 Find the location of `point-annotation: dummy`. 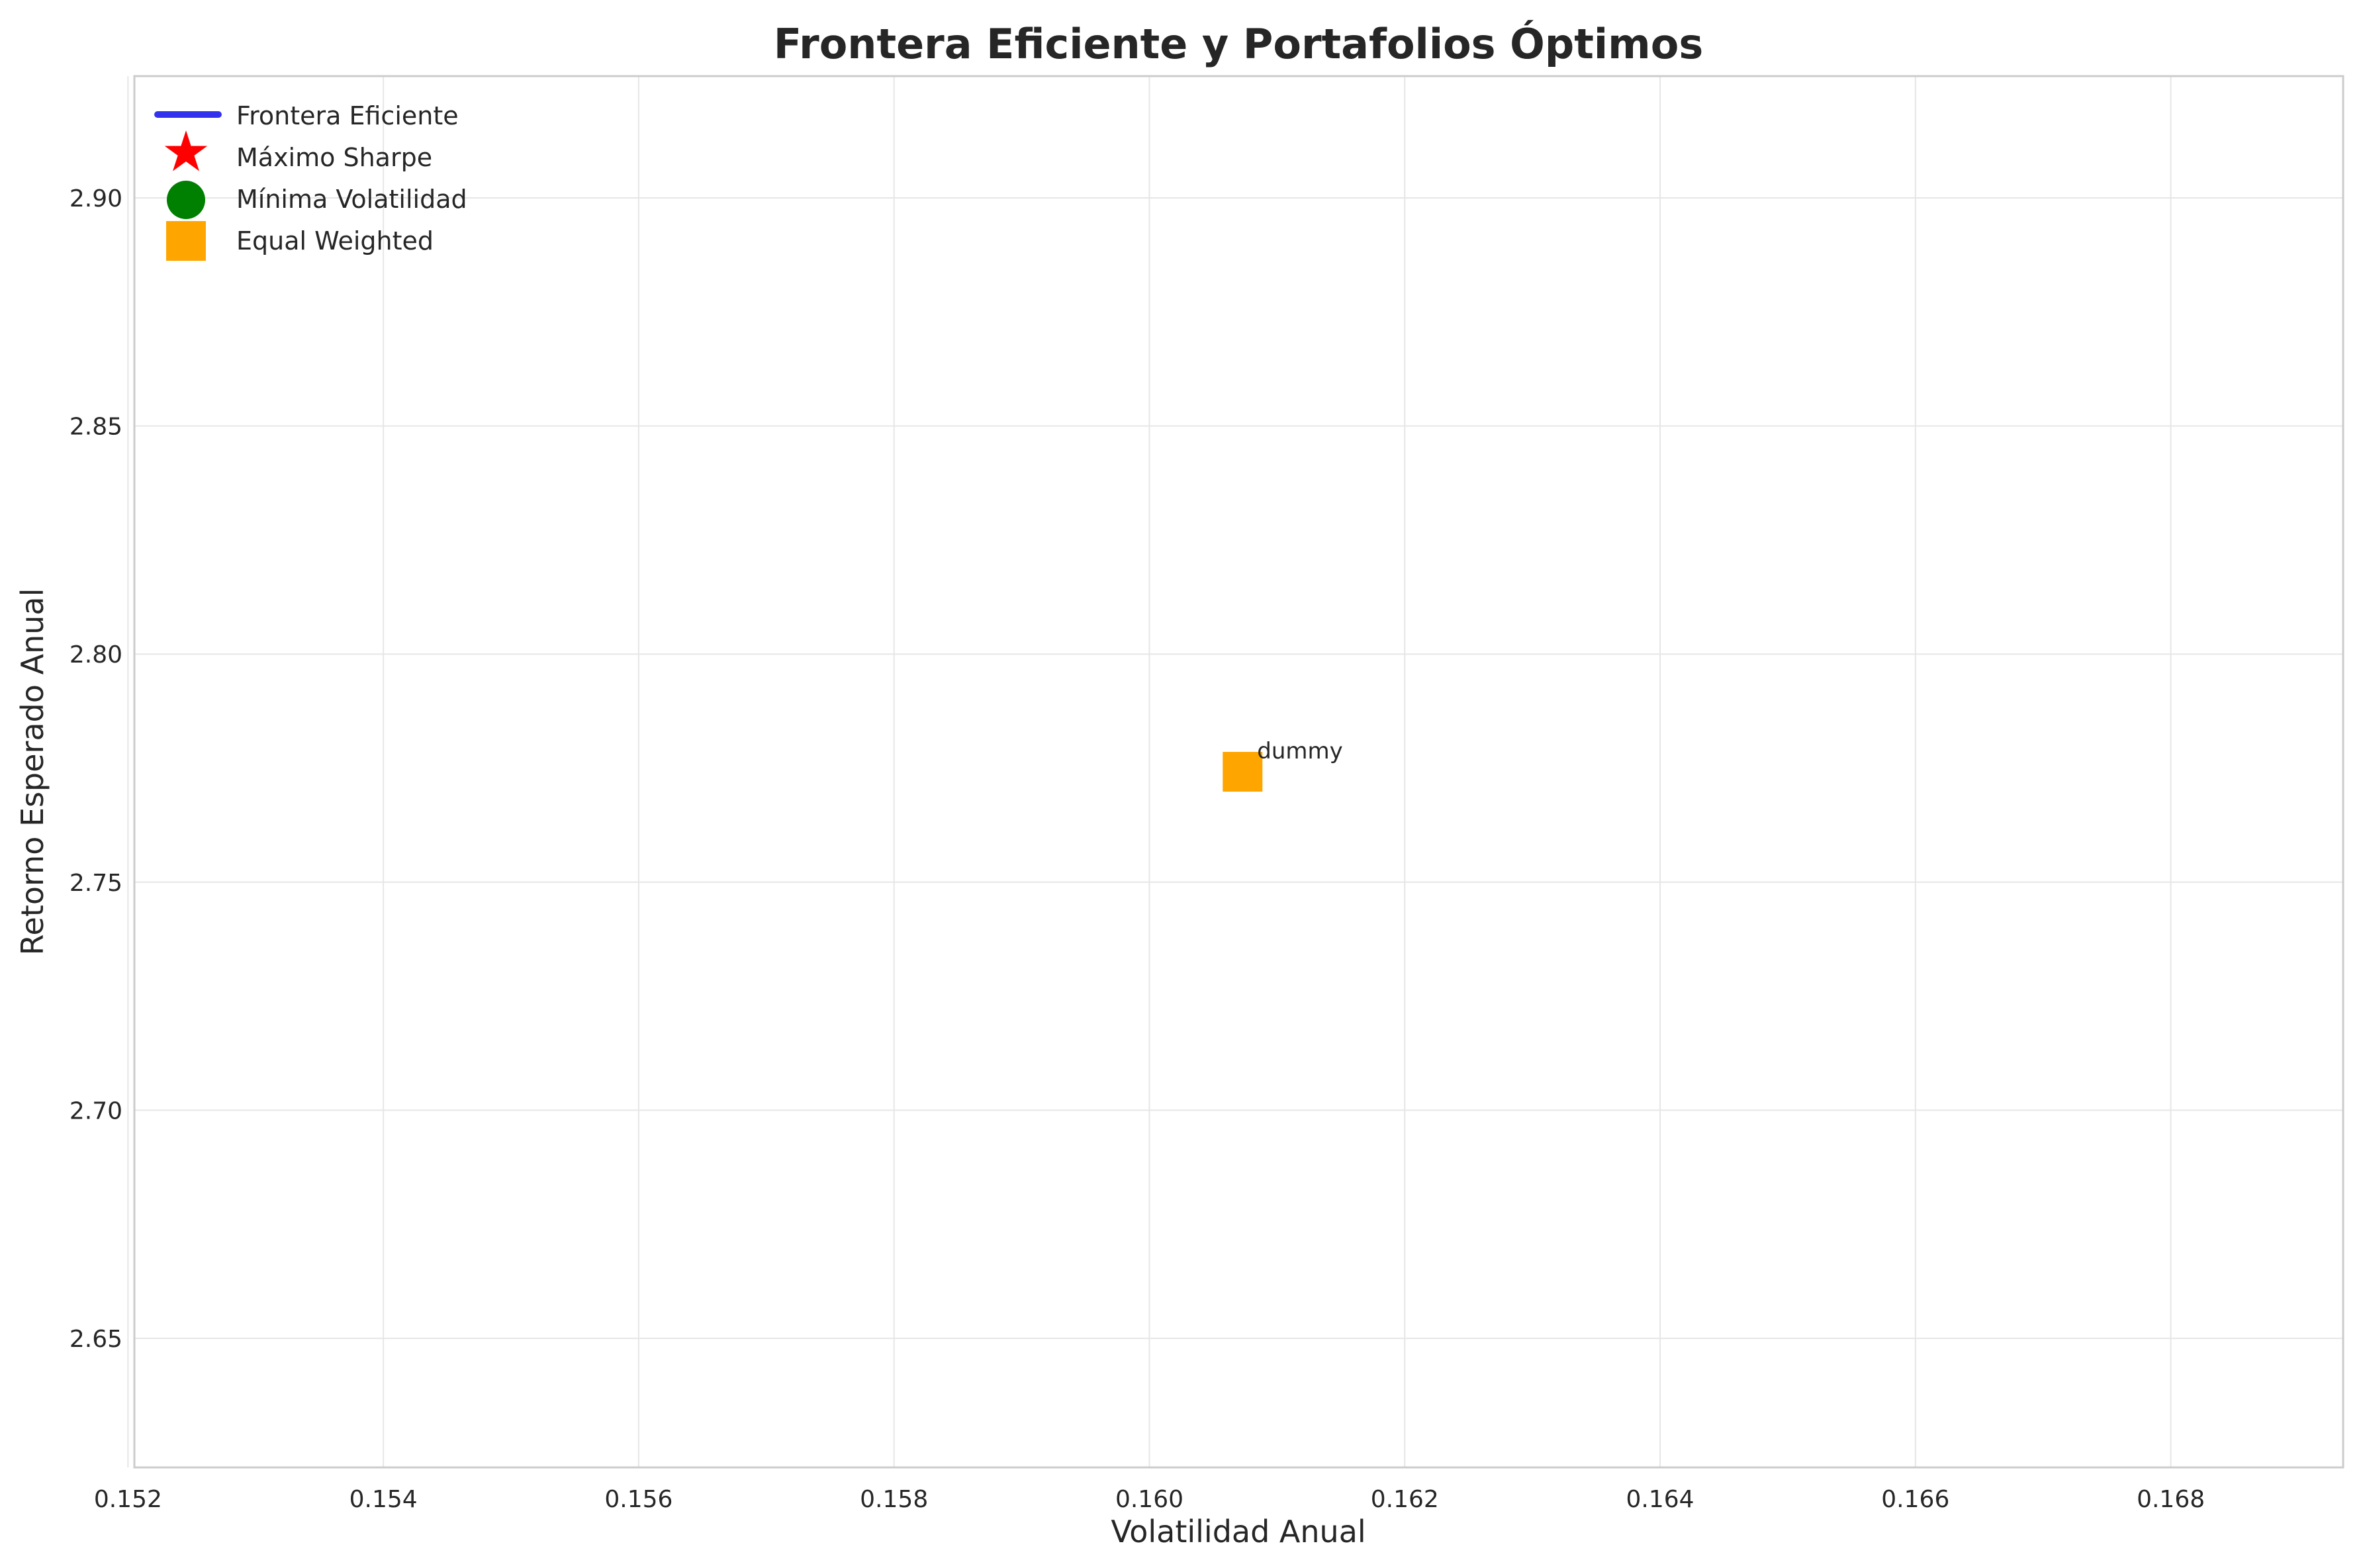

point-annotation: dummy is located at coordinates (1300, 751).